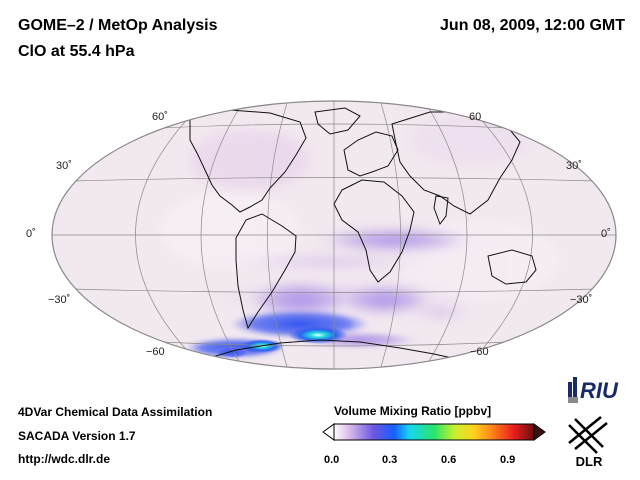  What do you see at coordinates (599, 390) in the screenshot?
I see `riu-logo-text: RIU` at bounding box center [599, 390].